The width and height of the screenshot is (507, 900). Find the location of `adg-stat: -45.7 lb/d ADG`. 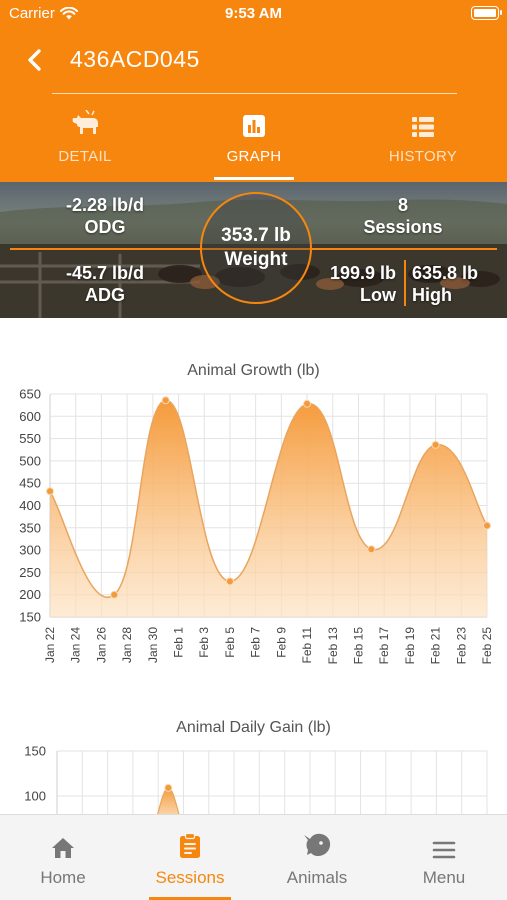

adg-stat: -45.7 lb/d ADG is located at coordinates (105, 284).